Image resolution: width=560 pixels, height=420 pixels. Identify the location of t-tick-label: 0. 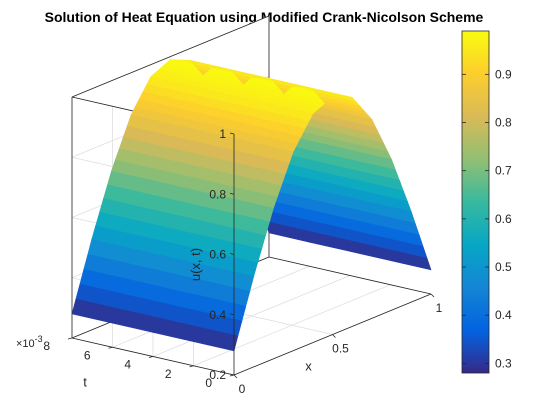
(208, 383).